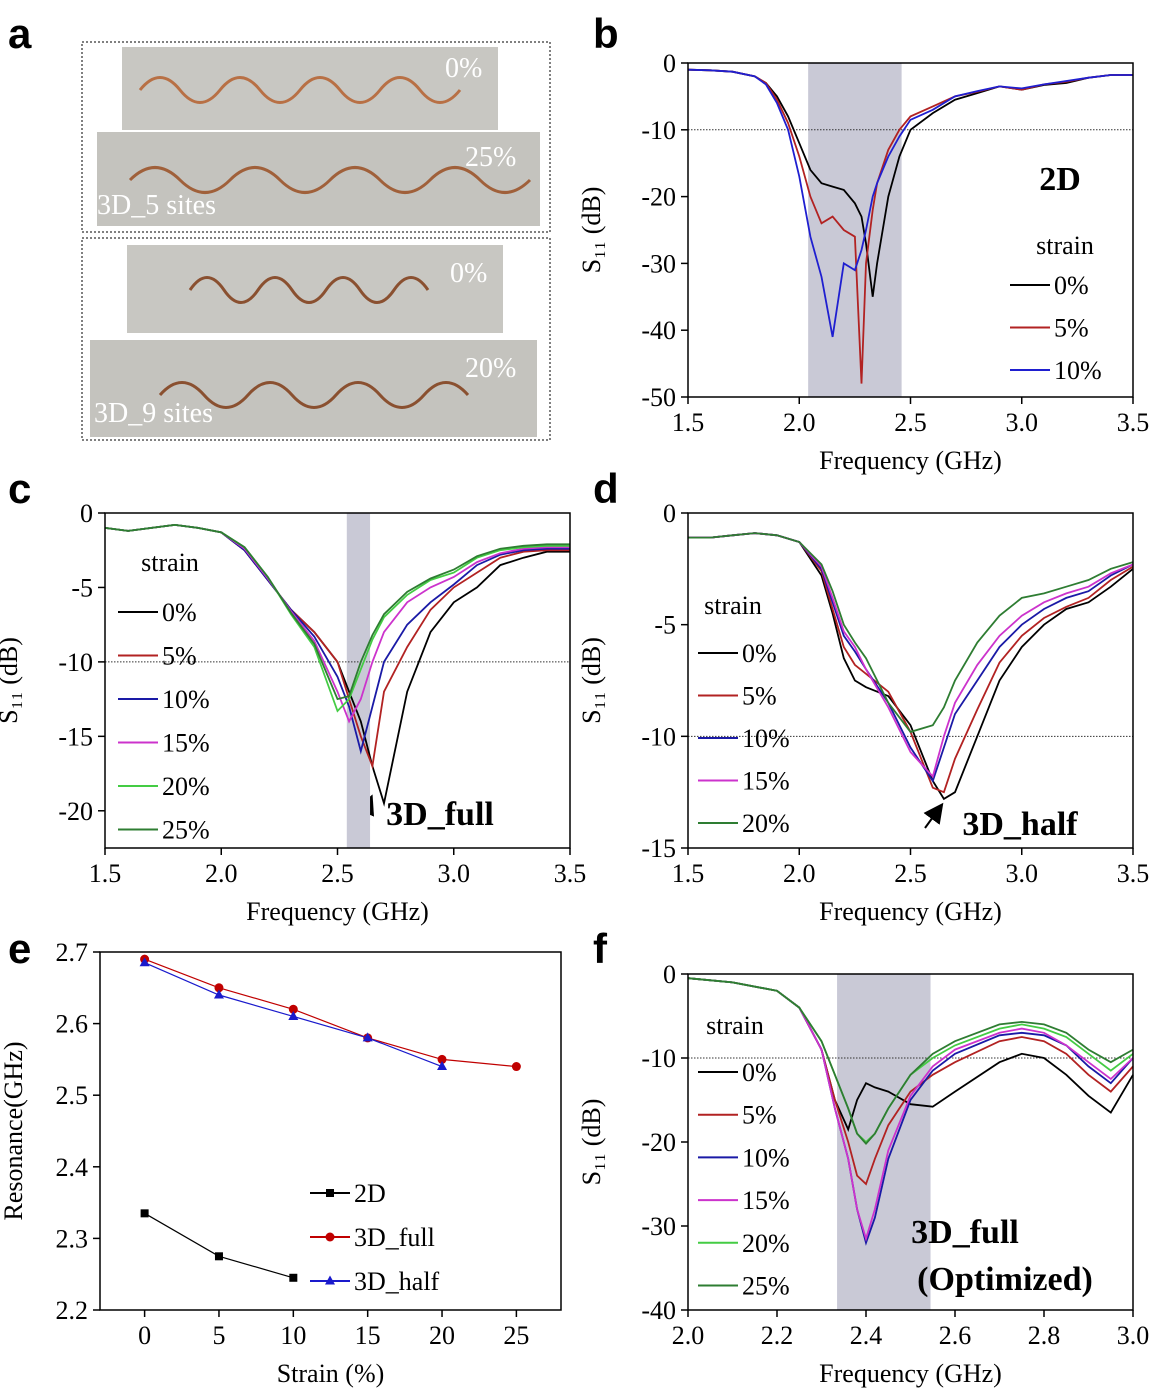 The image size is (1156, 1390). What do you see at coordinates (933, 815) in the screenshot?
I see `arrow` at bounding box center [933, 815].